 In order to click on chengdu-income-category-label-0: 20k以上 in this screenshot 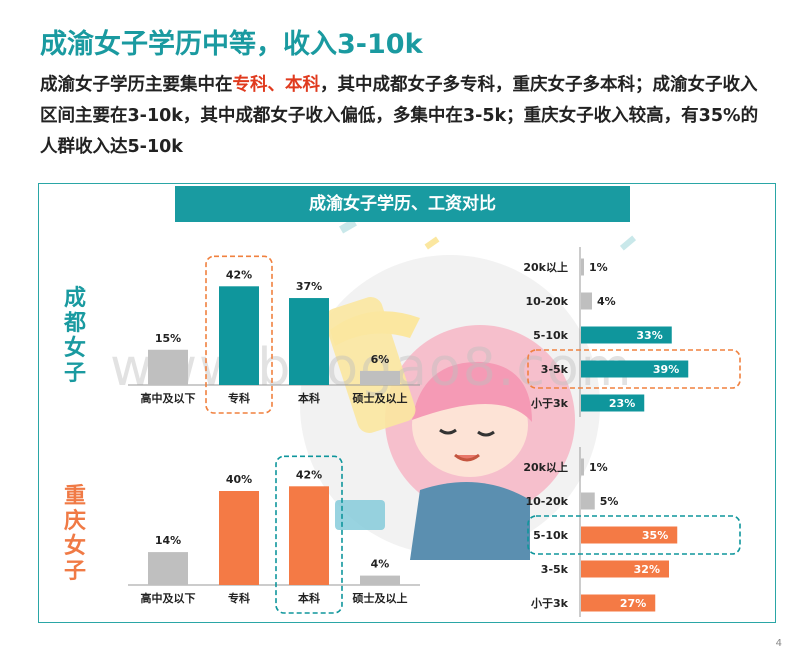, I will do `click(545, 267)`.